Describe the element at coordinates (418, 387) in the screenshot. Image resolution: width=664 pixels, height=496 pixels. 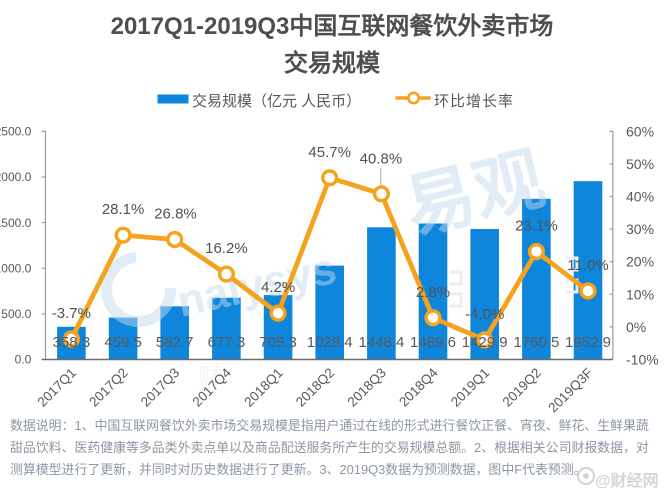
I see `svg-text: 2018Q4` at that location.